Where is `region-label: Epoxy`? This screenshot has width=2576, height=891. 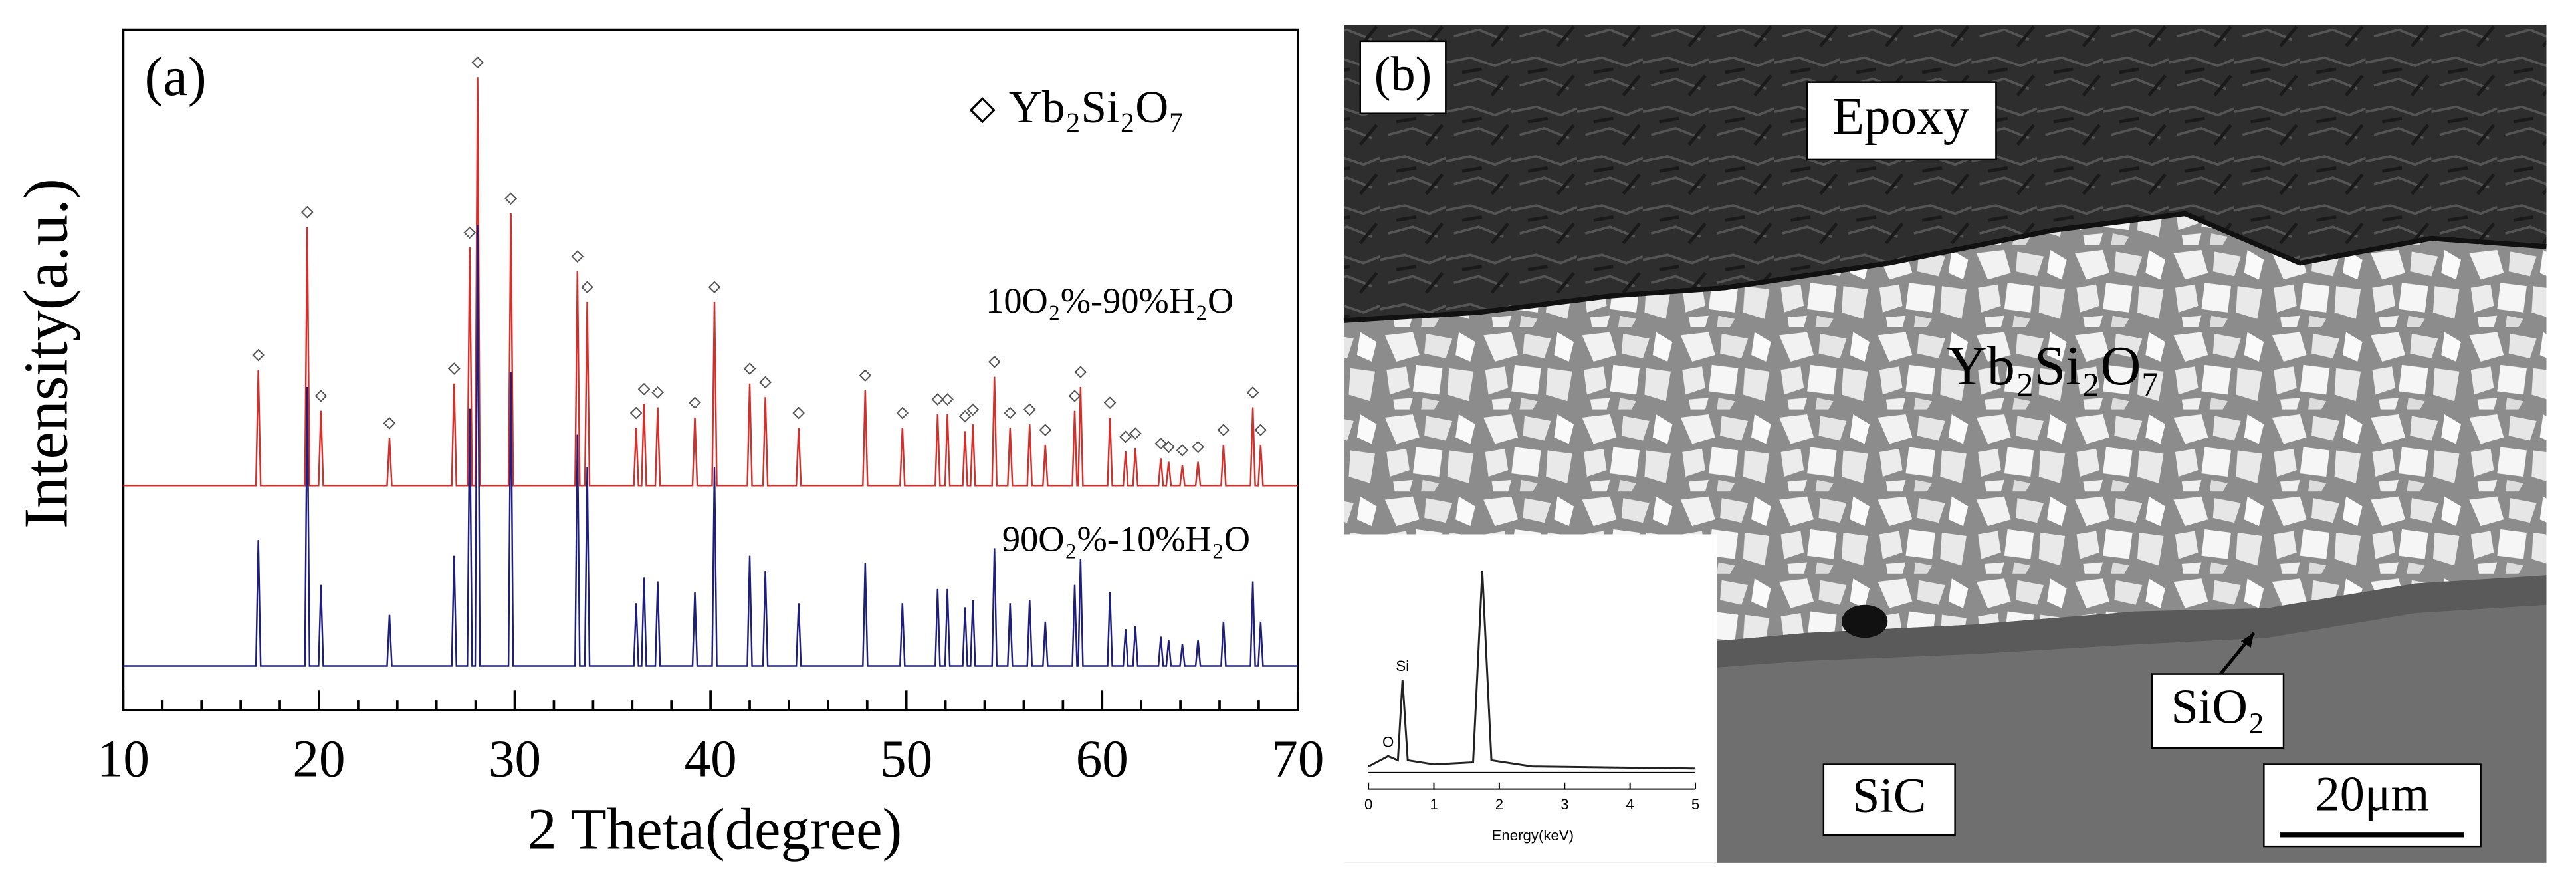 region-label: Epoxy is located at coordinates (1901, 117).